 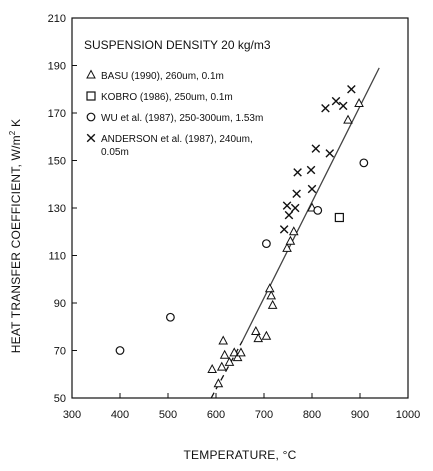 What do you see at coordinates (72, 415) in the screenshot?
I see `x-tick-label: 300` at bounding box center [72, 415].